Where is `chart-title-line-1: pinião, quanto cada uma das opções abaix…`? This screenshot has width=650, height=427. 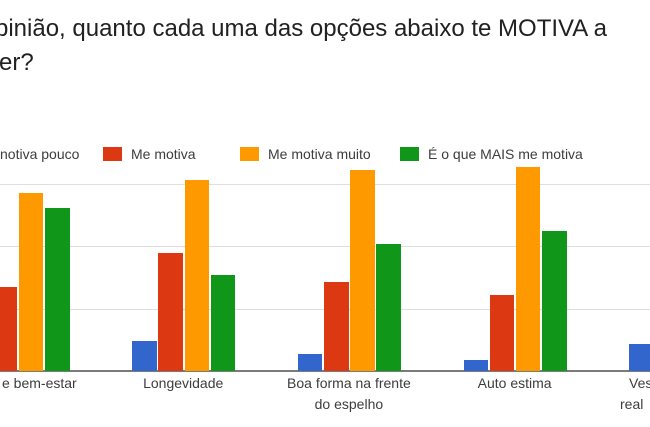
chart-title-line-1: pinião, quanto cada uma das opções abaix… is located at coordinates (303, 28).